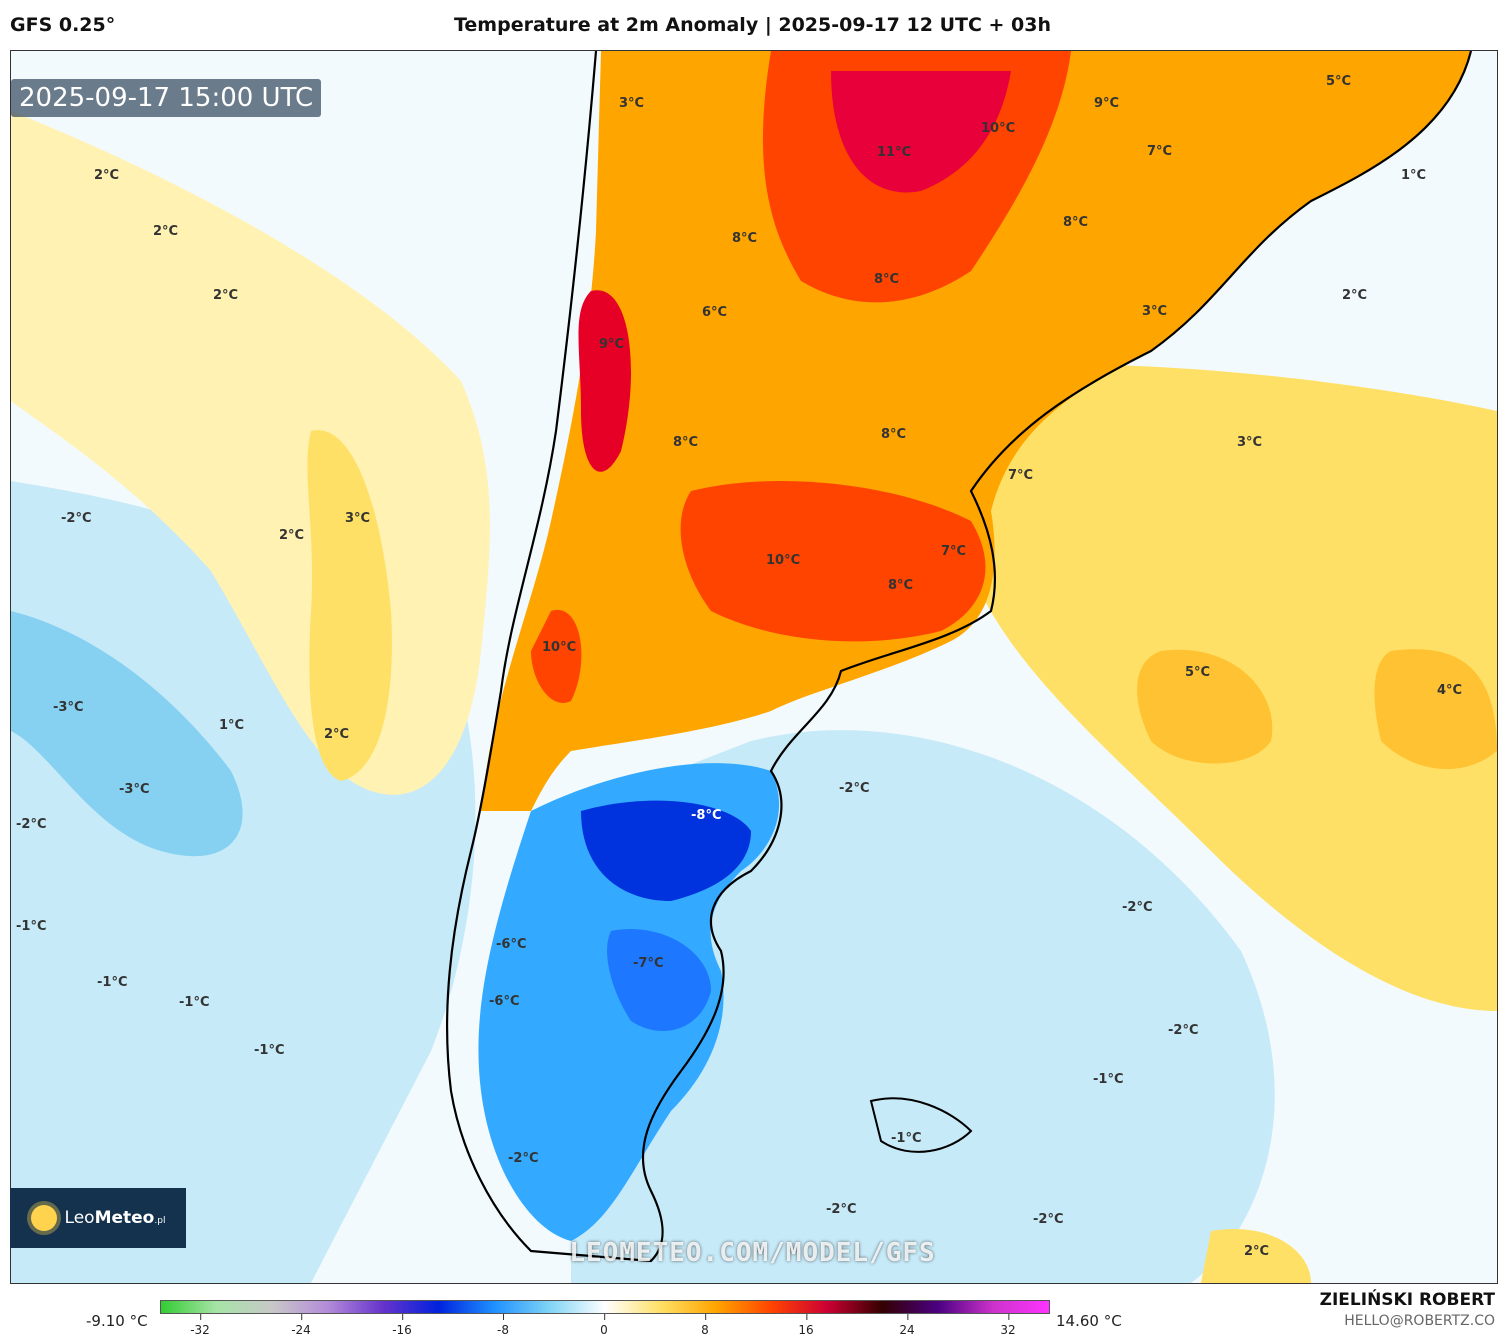 The width and height of the screenshot is (1505, 1338). Describe the element at coordinates (806, 1325) in the screenshot. I see `colorbar-tick: 16` at that location.